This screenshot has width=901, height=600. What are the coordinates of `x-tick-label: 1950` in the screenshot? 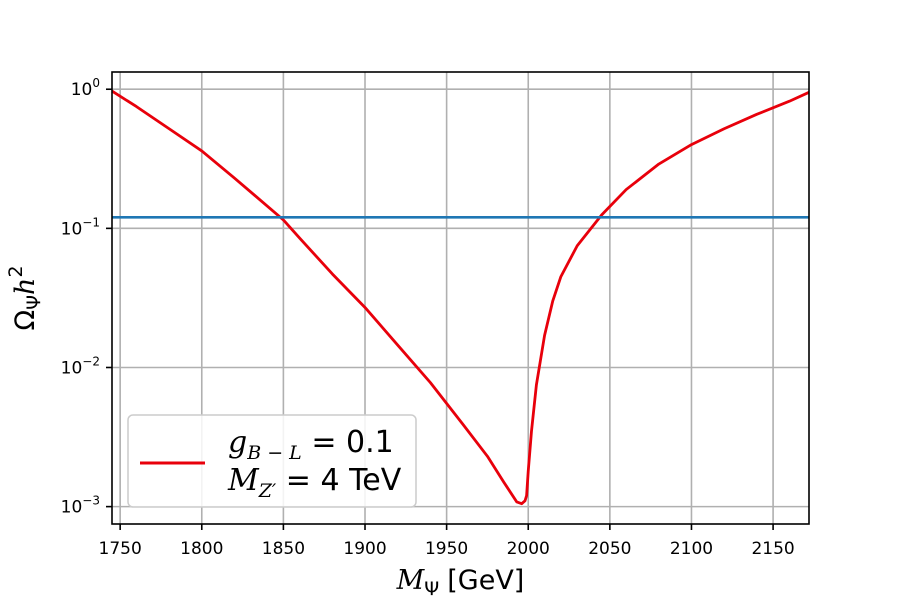 It's located at (446, 549).